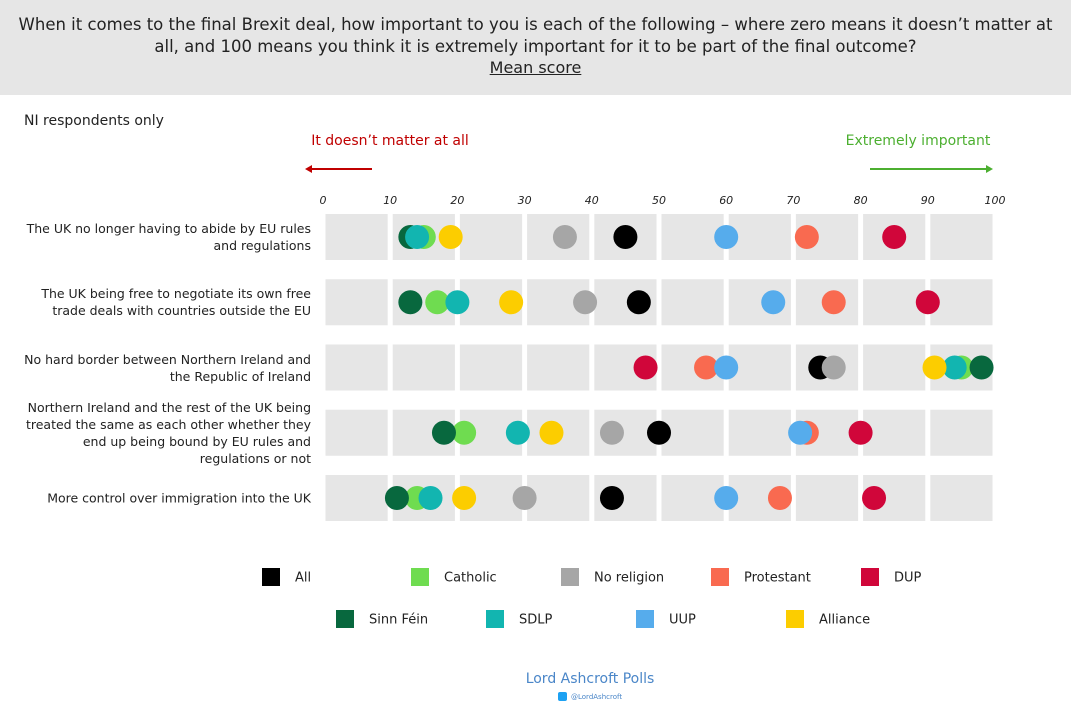 The height and width of the screenshot is (717, 1071). I want to click on x-tick-label: 60, so click(726, 200).